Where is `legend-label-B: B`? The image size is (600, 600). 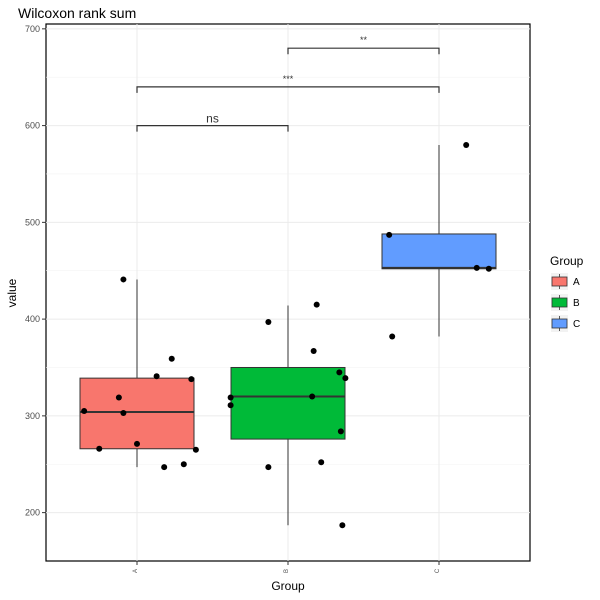
legend-label-B: B is located at coordinates (576, 303).